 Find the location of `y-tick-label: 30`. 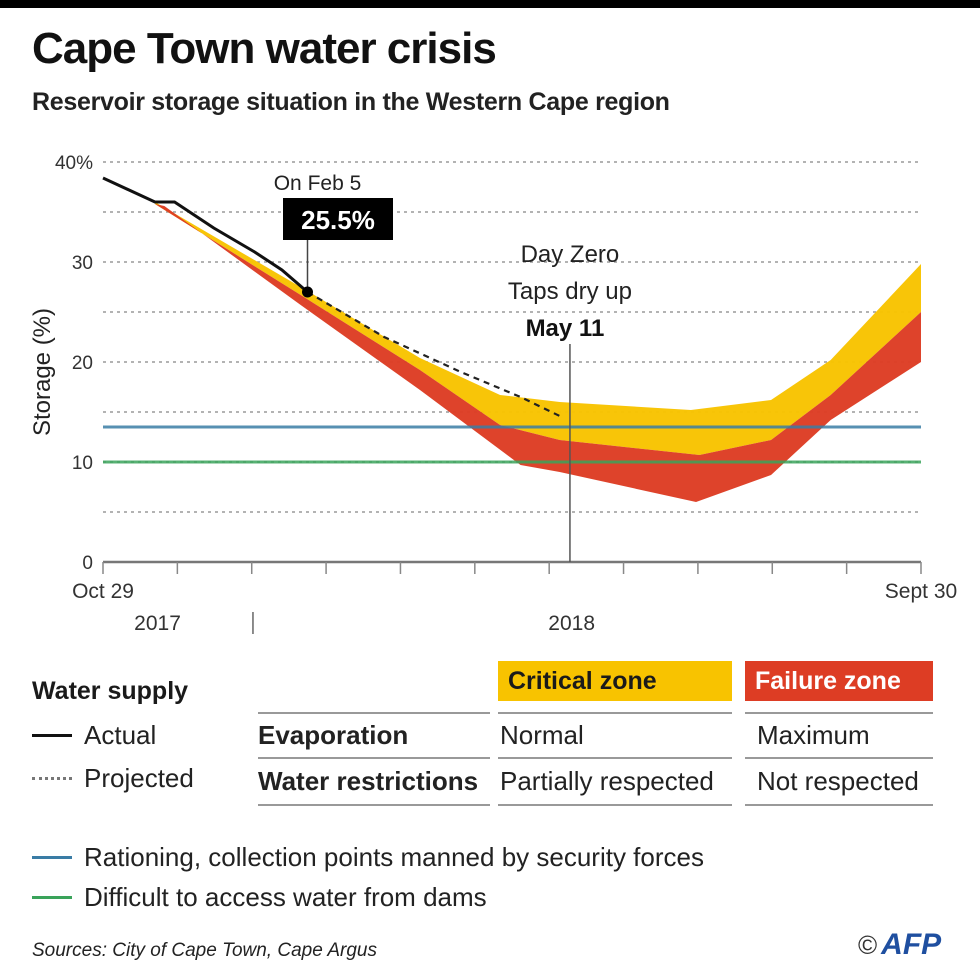

y-tick-label: 30 is located at coordinates (82, 263).